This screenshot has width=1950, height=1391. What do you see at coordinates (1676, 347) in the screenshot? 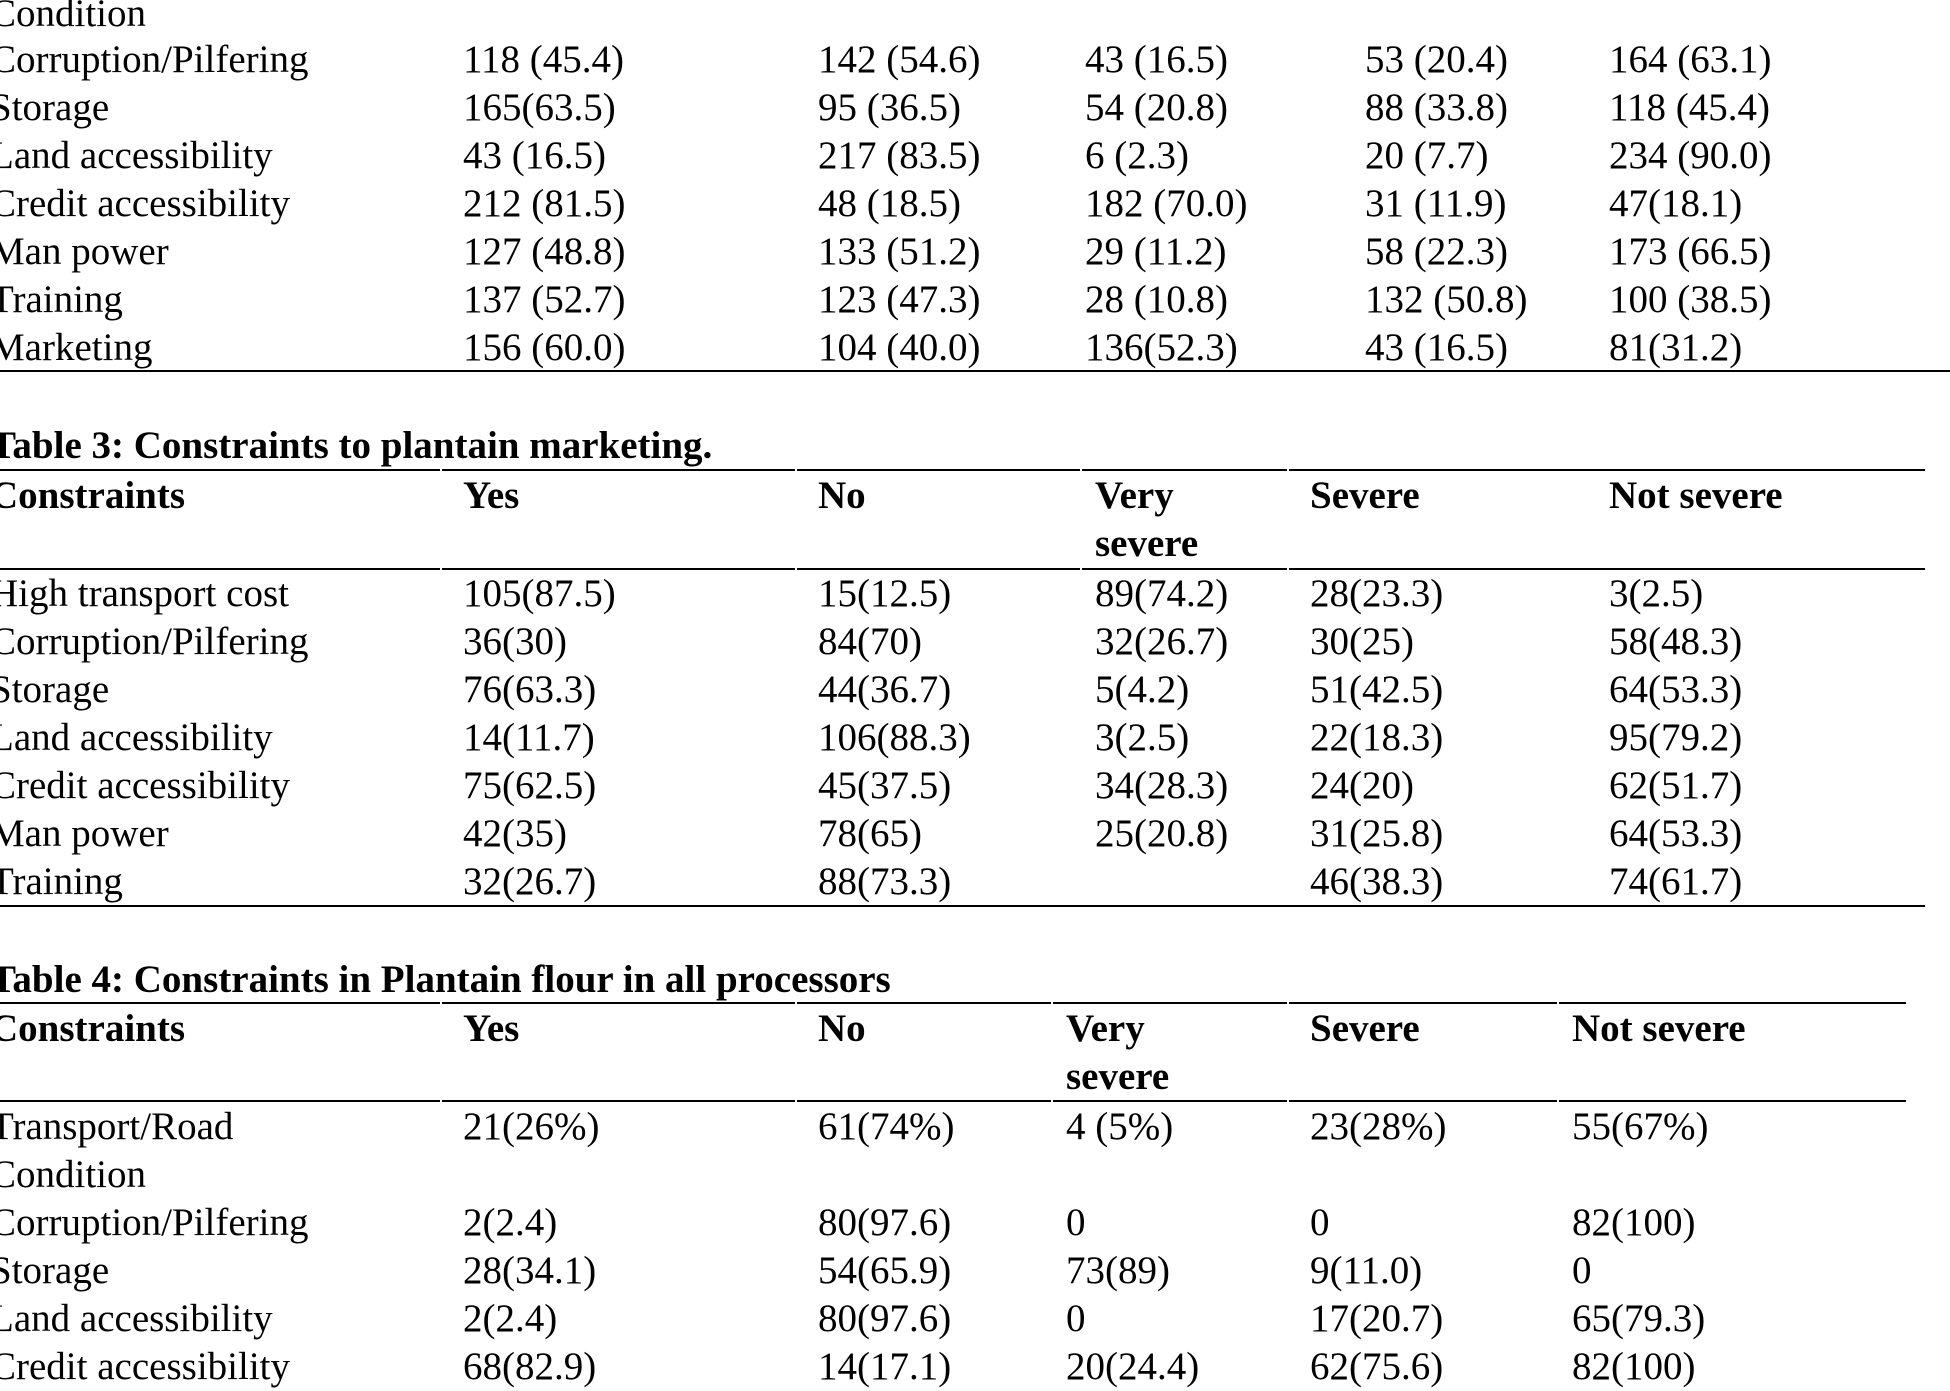
I see `not-severe-cell: 81(31.2)` at bounding box center [1676, 347].